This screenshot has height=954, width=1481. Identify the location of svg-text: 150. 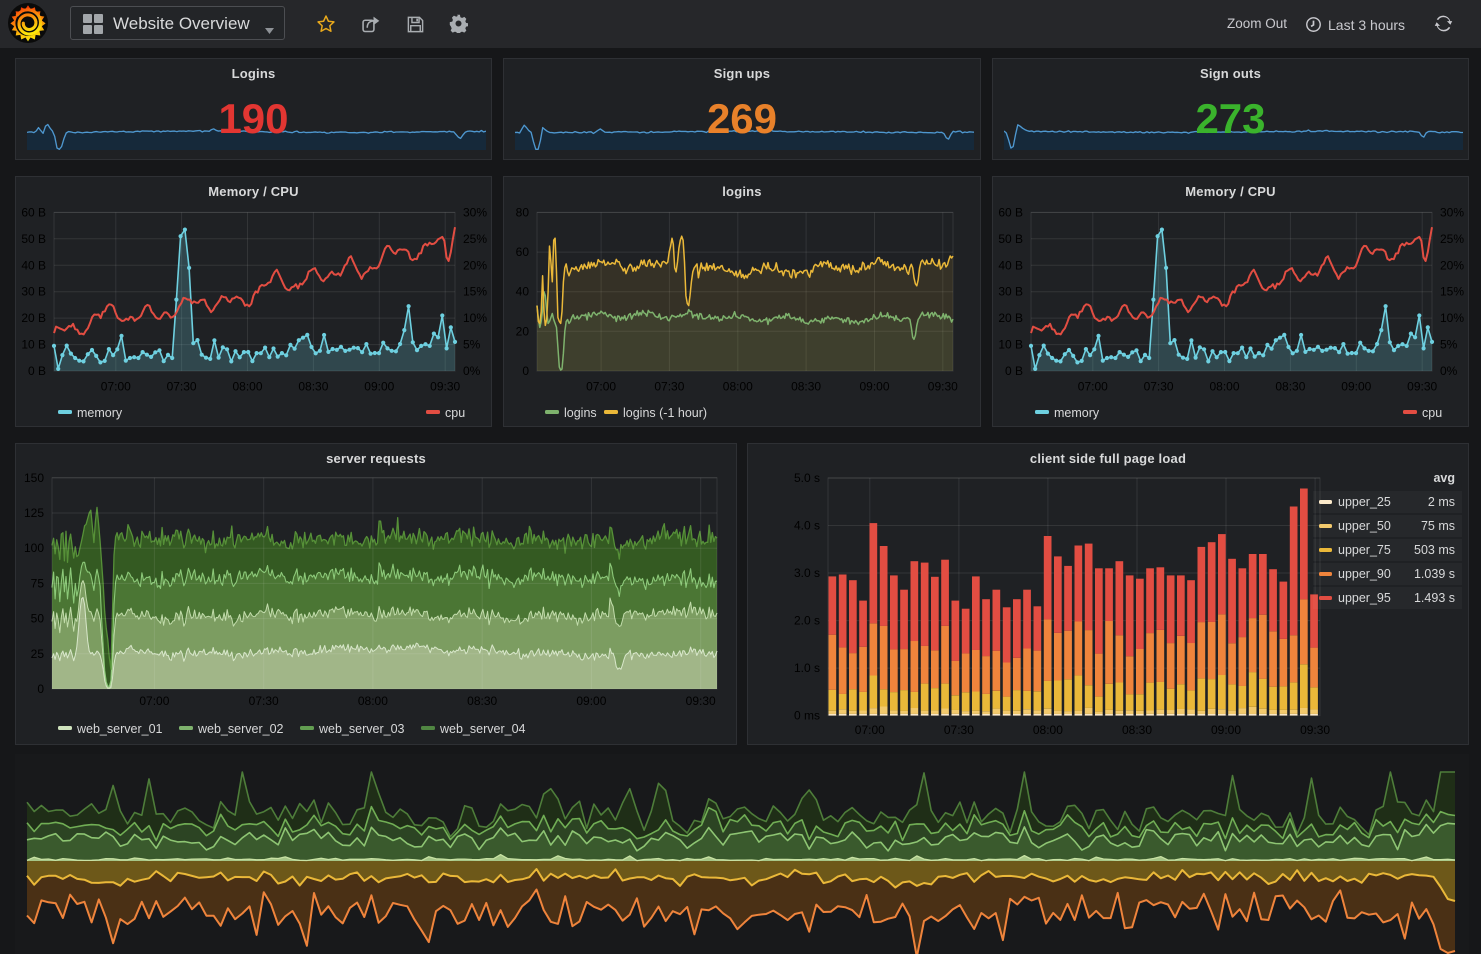
(34, 478).